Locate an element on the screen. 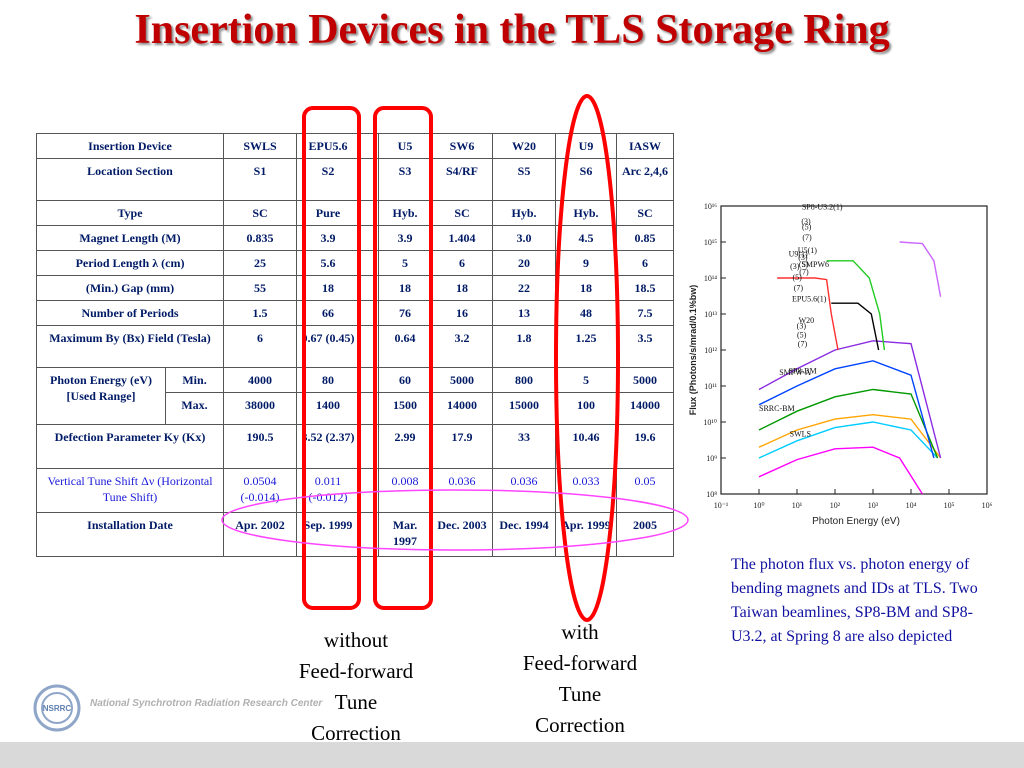 The width and height of the screenshot is (1024, 768). row-sublabel: Min. is located at coordinates (194, 380).